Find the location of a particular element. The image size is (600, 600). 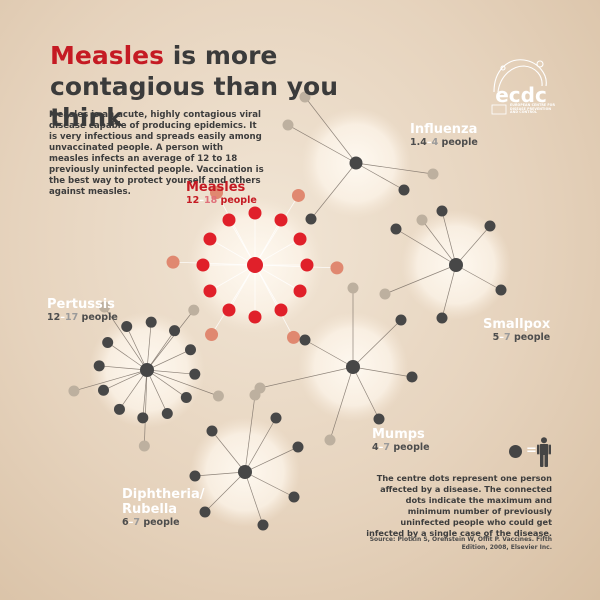

disease-range: 12–18 people is located at coordinates (221, 200).